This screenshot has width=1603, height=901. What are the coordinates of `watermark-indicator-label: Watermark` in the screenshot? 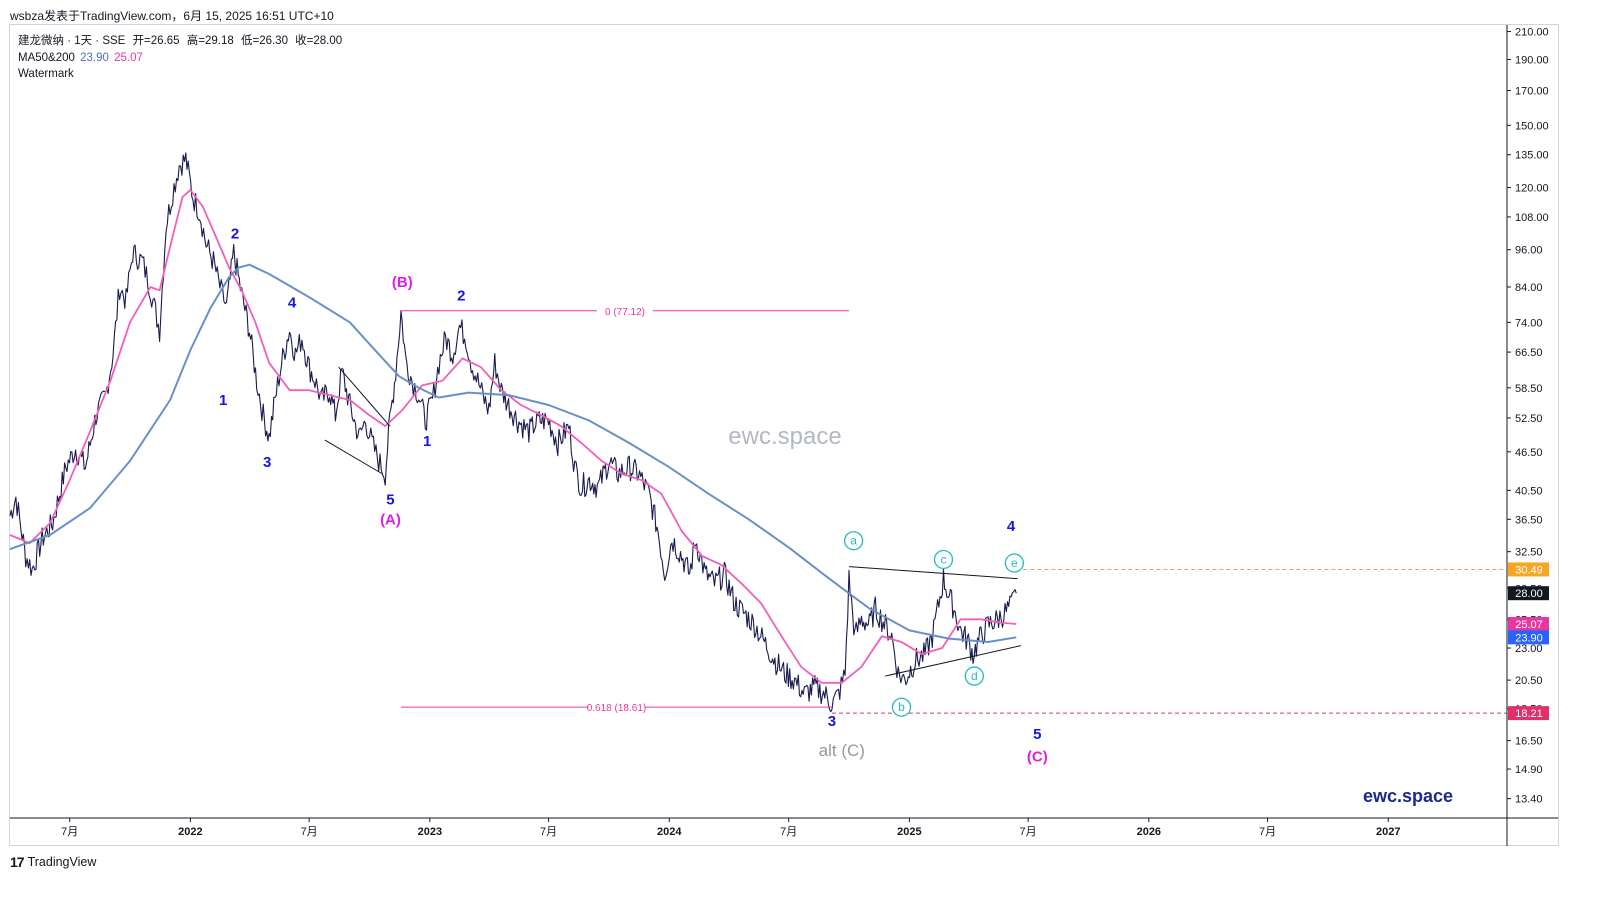 It's located at (46, 74).